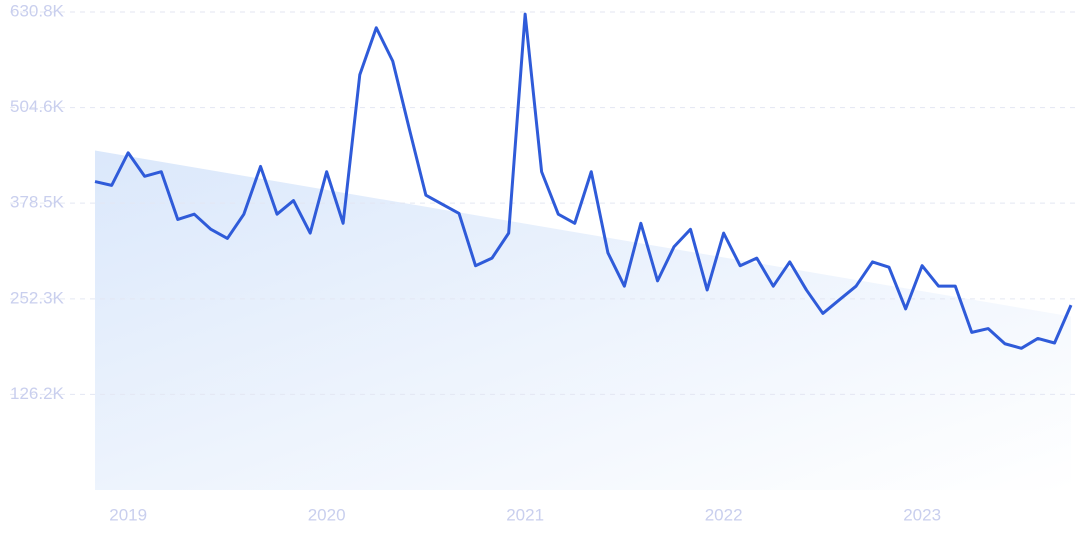  I want to click on x-tick-label: 2020, so click(327, 514).